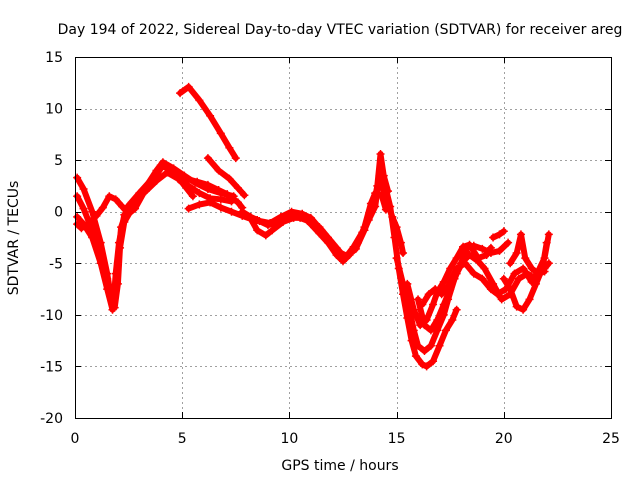 The image size is (640, 480). I want to click on y-axis-label: SDTVAR / TECUs, so click(14, 238).